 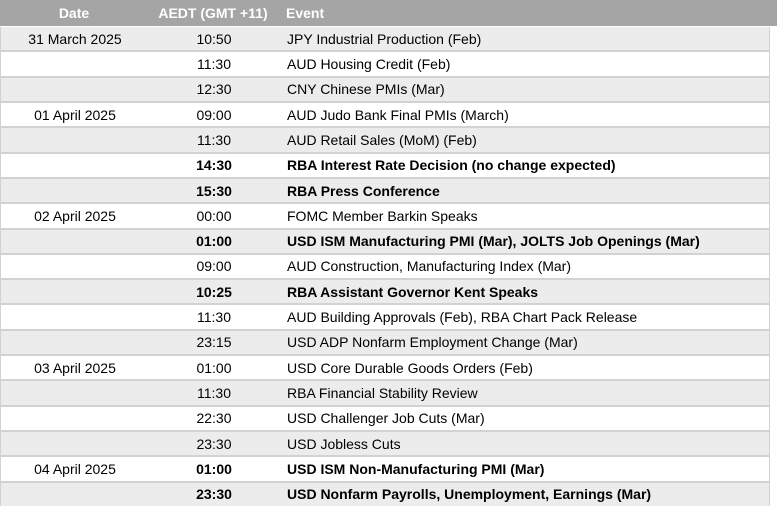 I want to click on table-row: 11:30 AUD Housing Credit (Feb), so click(x=385, y=65).